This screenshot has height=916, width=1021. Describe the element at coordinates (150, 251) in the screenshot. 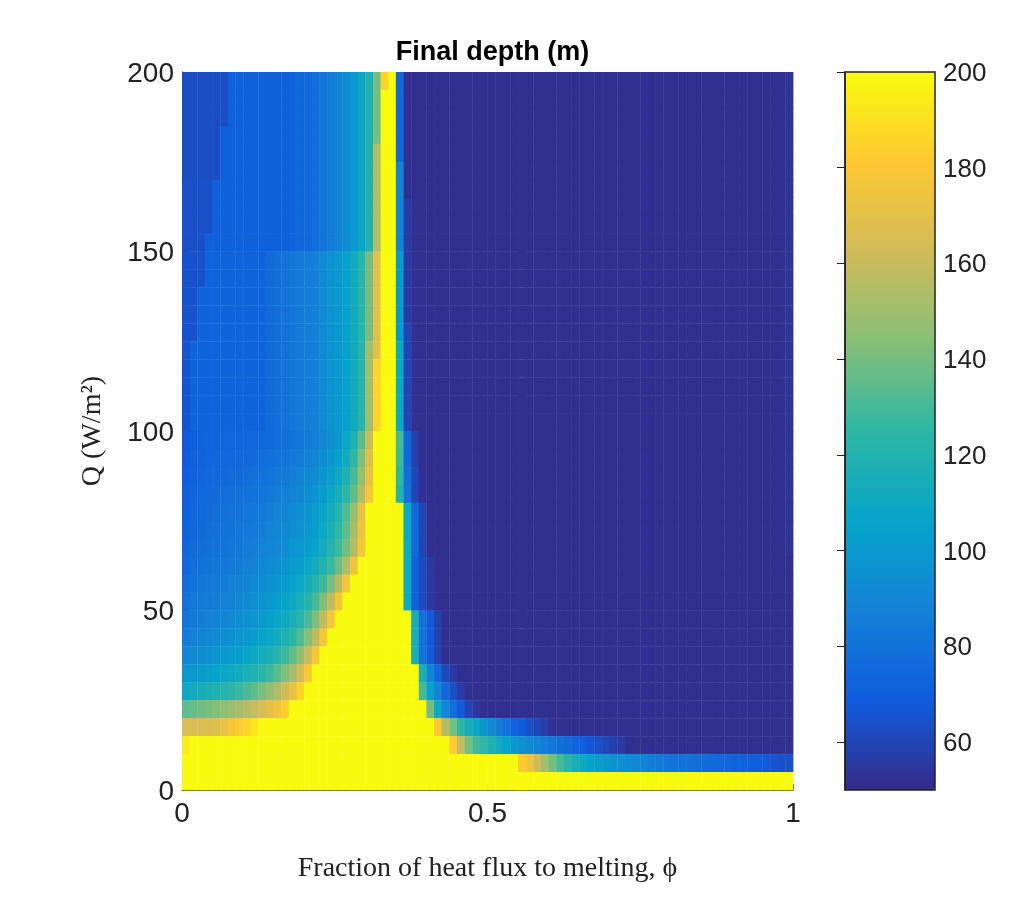

I see `y-tick-label: 150` at that location.